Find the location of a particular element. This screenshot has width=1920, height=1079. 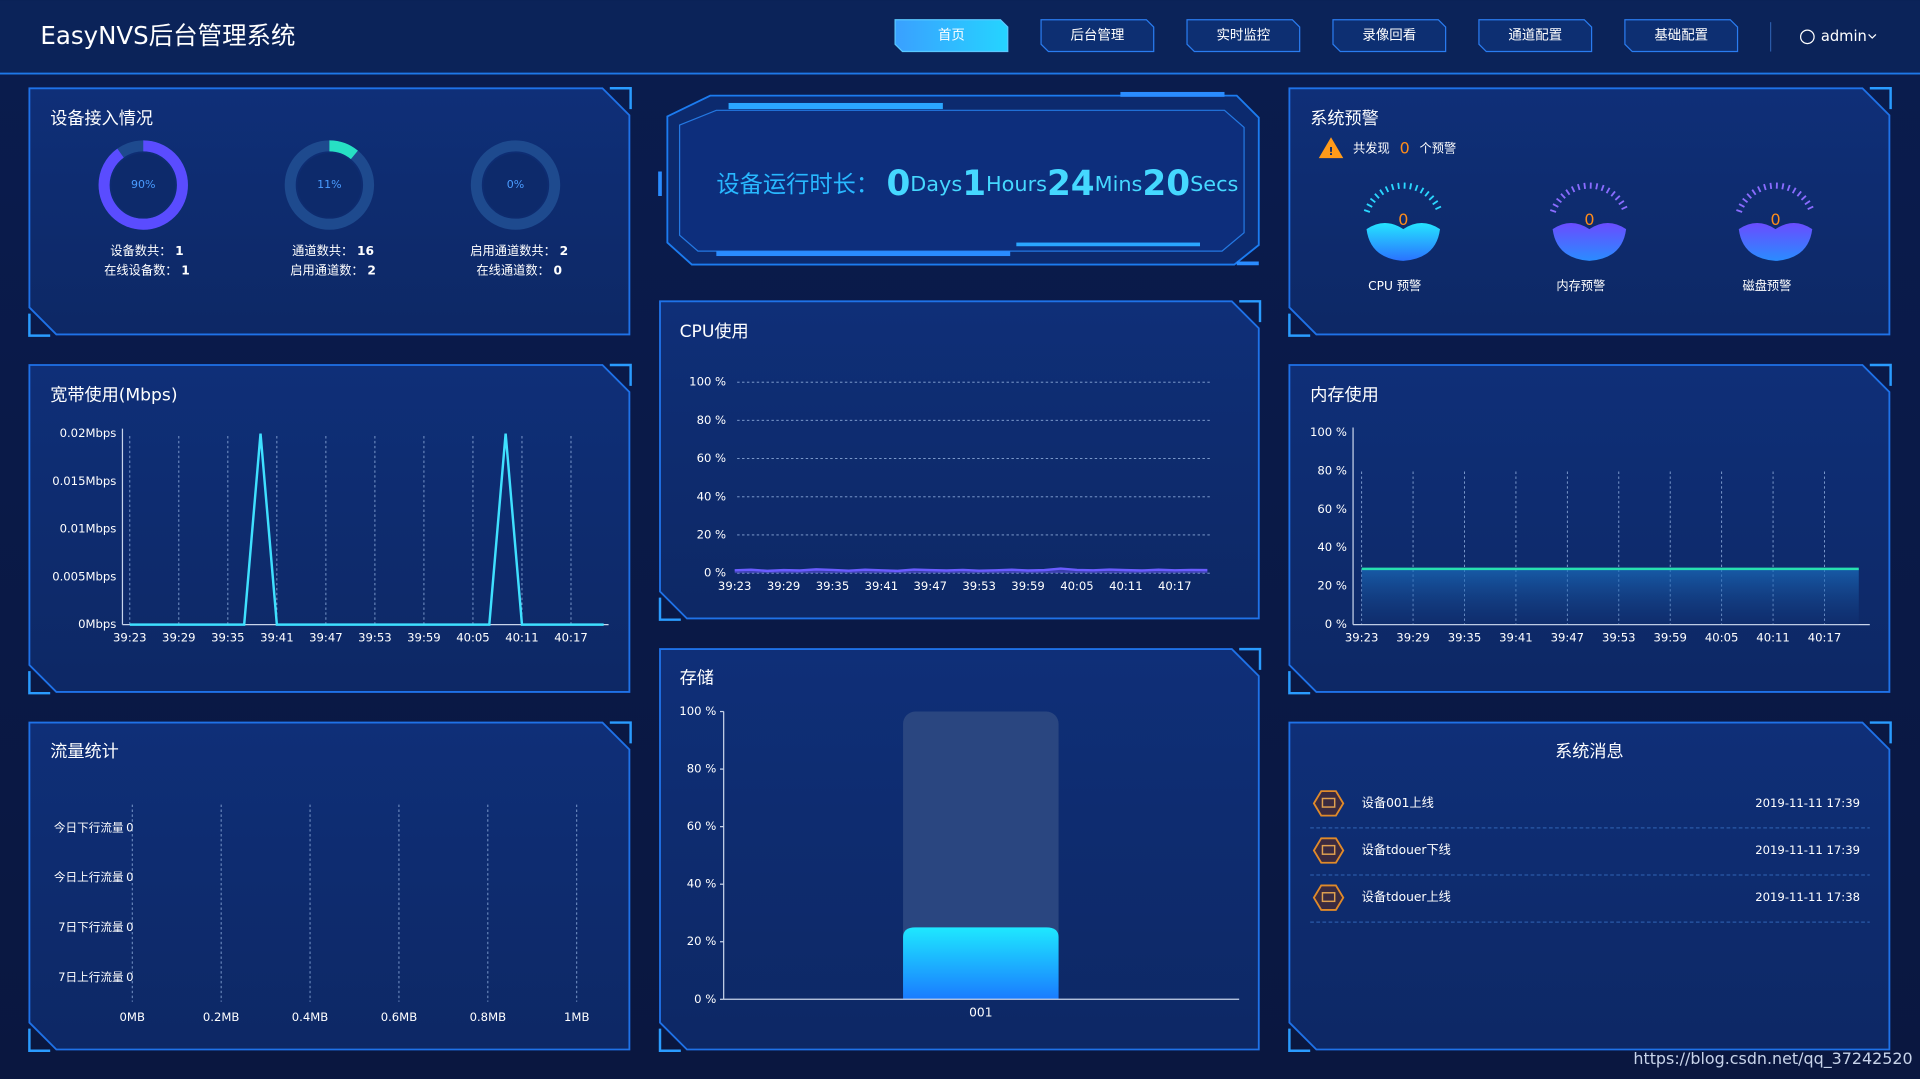

ring-label: 11% is located at coordinates (329, 184).